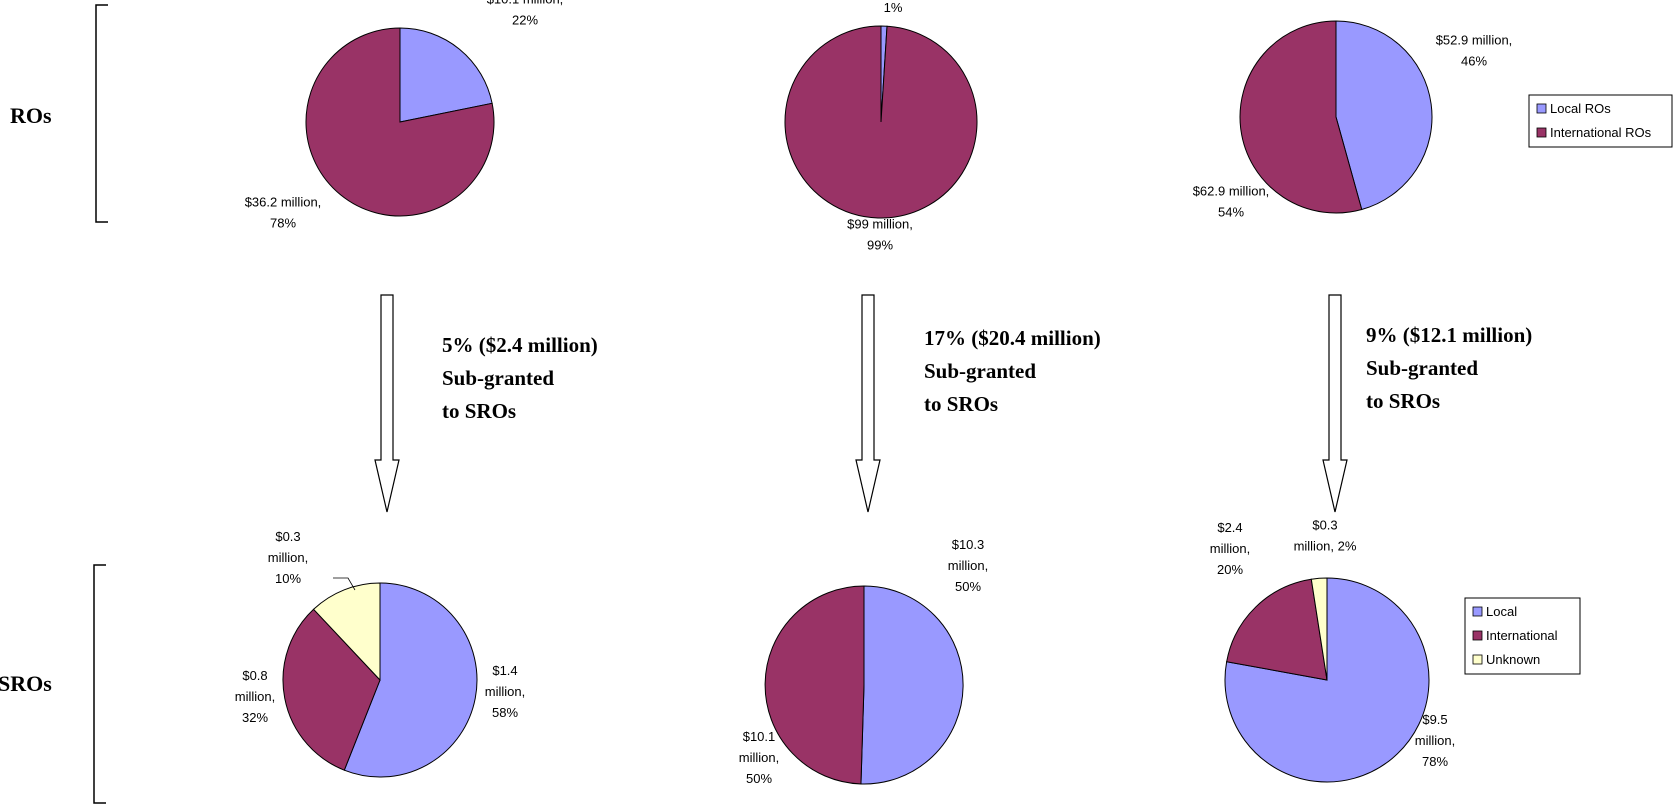 This screenshot has height=805, width=1677. Describe the element at coordinates (525, 14) in the screenshot. I see `pie-1-data-label-1: $10.1 million,22%` at that location.